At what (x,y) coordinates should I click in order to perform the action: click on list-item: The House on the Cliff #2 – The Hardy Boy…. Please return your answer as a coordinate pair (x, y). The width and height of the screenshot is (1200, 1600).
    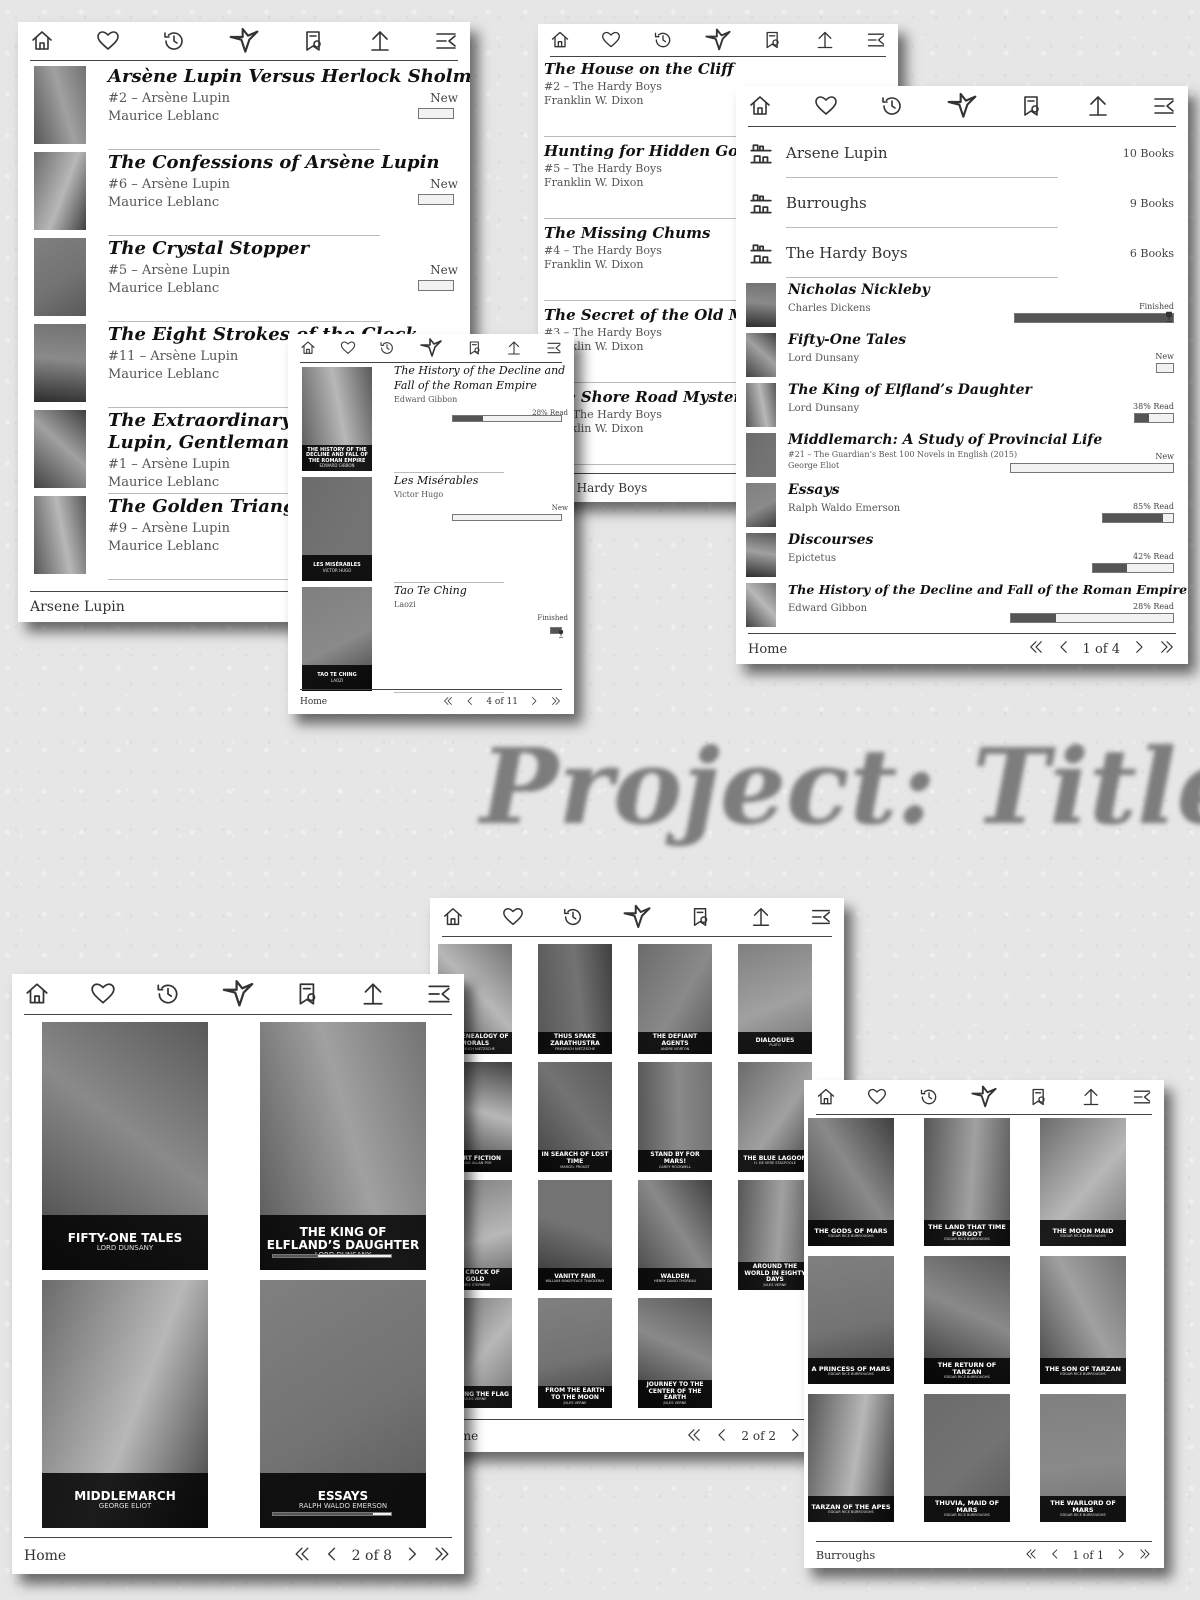
    Looking at the image, I should click on (718, 99).